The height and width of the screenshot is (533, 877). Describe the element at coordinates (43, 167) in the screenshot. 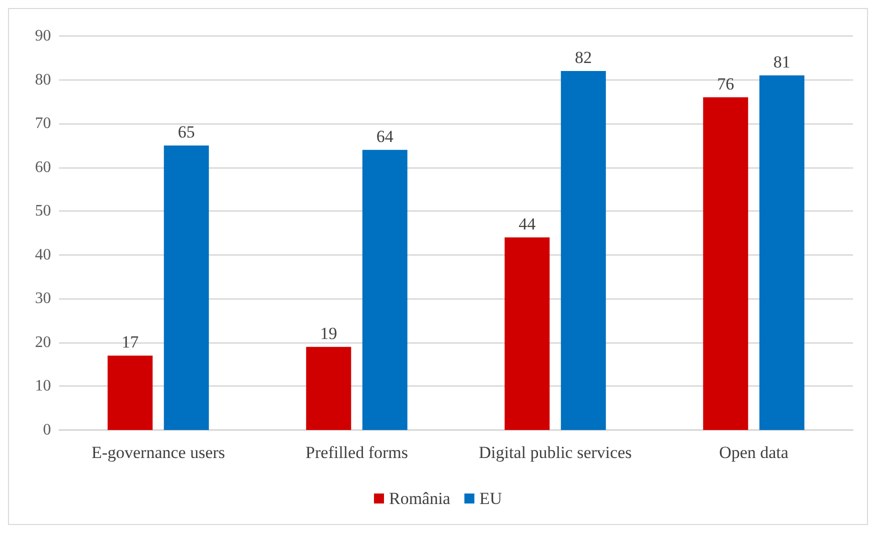

I see `y-tick-label: 60` at that location.